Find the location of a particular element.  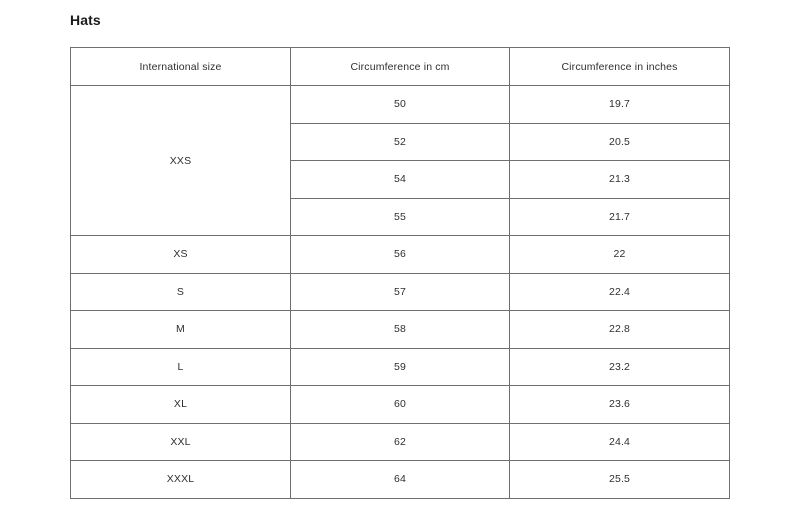

table-row: XXXL 64 25.5 is located at coordinates (400, 479).